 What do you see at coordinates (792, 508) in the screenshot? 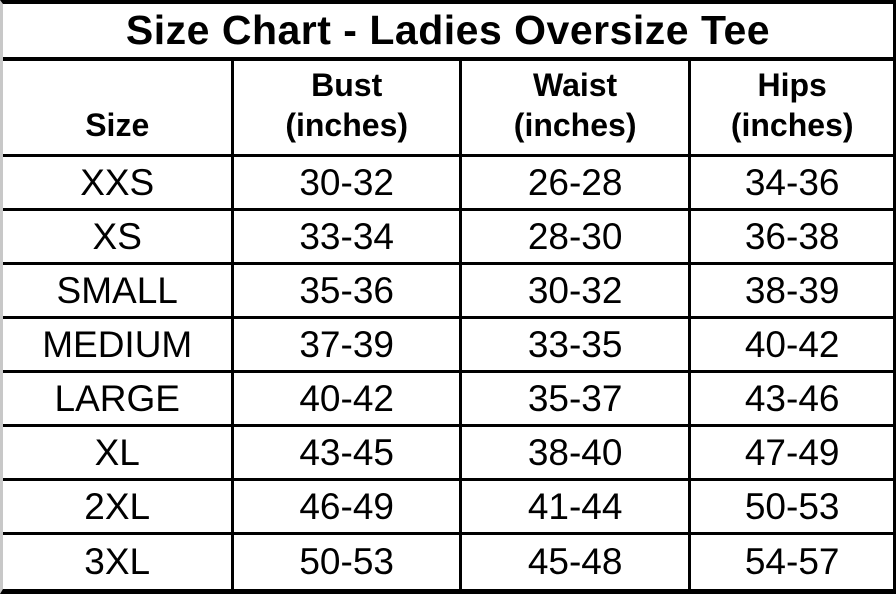
I see `cell-hips: 50-53` at bounding box center [792, 508].